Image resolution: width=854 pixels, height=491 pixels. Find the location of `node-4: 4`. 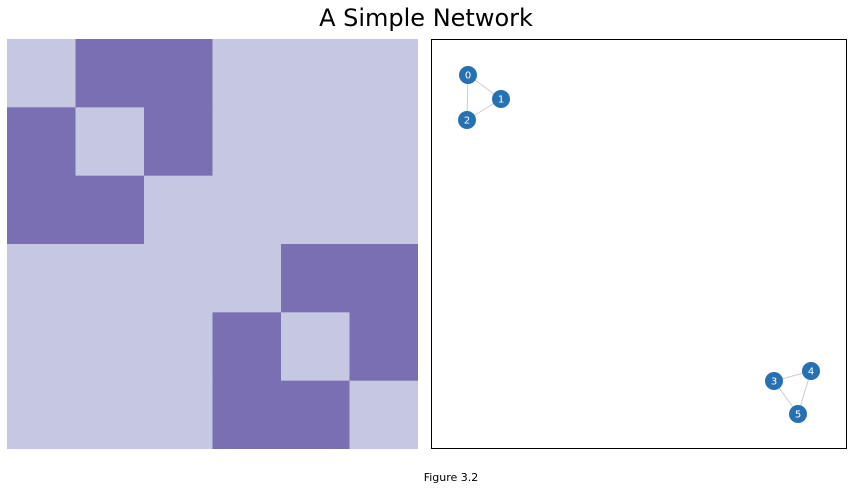

node-4: 4 is located at coordinates (811, 371).